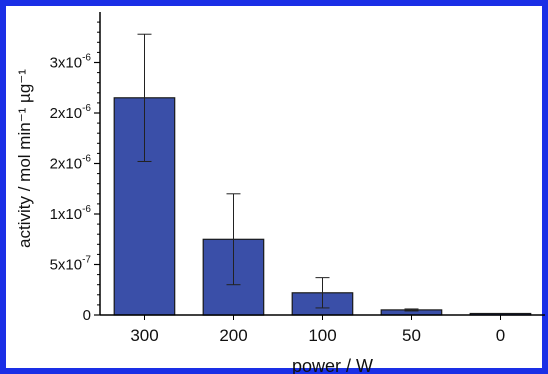 This screenshot has width=548, height=374. Describe the element at coordinates (87, 315) in the screenshot. I see `y-tick-label: 0` at that location.